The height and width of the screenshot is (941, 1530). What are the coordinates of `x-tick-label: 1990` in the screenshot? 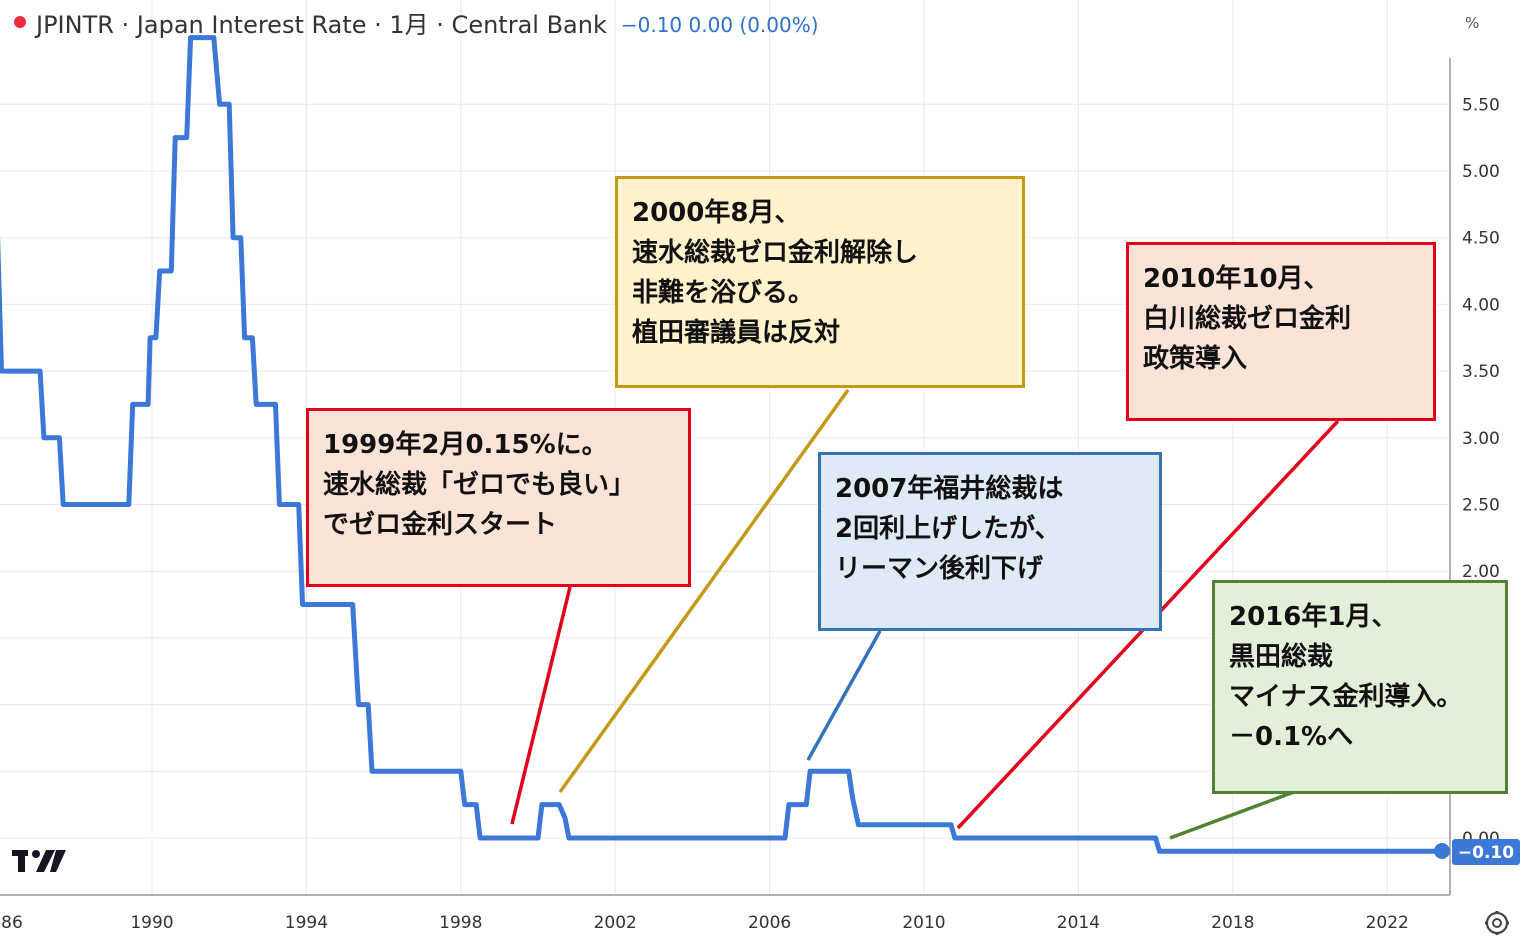 It's located at (151, 923).